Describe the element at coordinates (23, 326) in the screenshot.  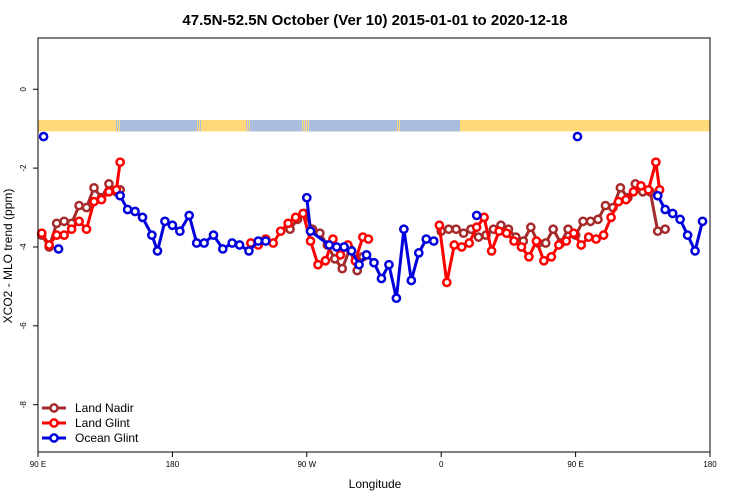
I see `y-tick-label: -6` at that location.